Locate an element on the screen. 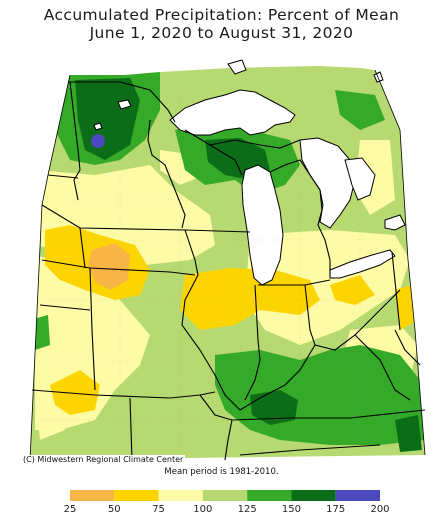 This screenshot has height=524, width=443. legend-tick-label: 200 is located at coordinates (380, 509).